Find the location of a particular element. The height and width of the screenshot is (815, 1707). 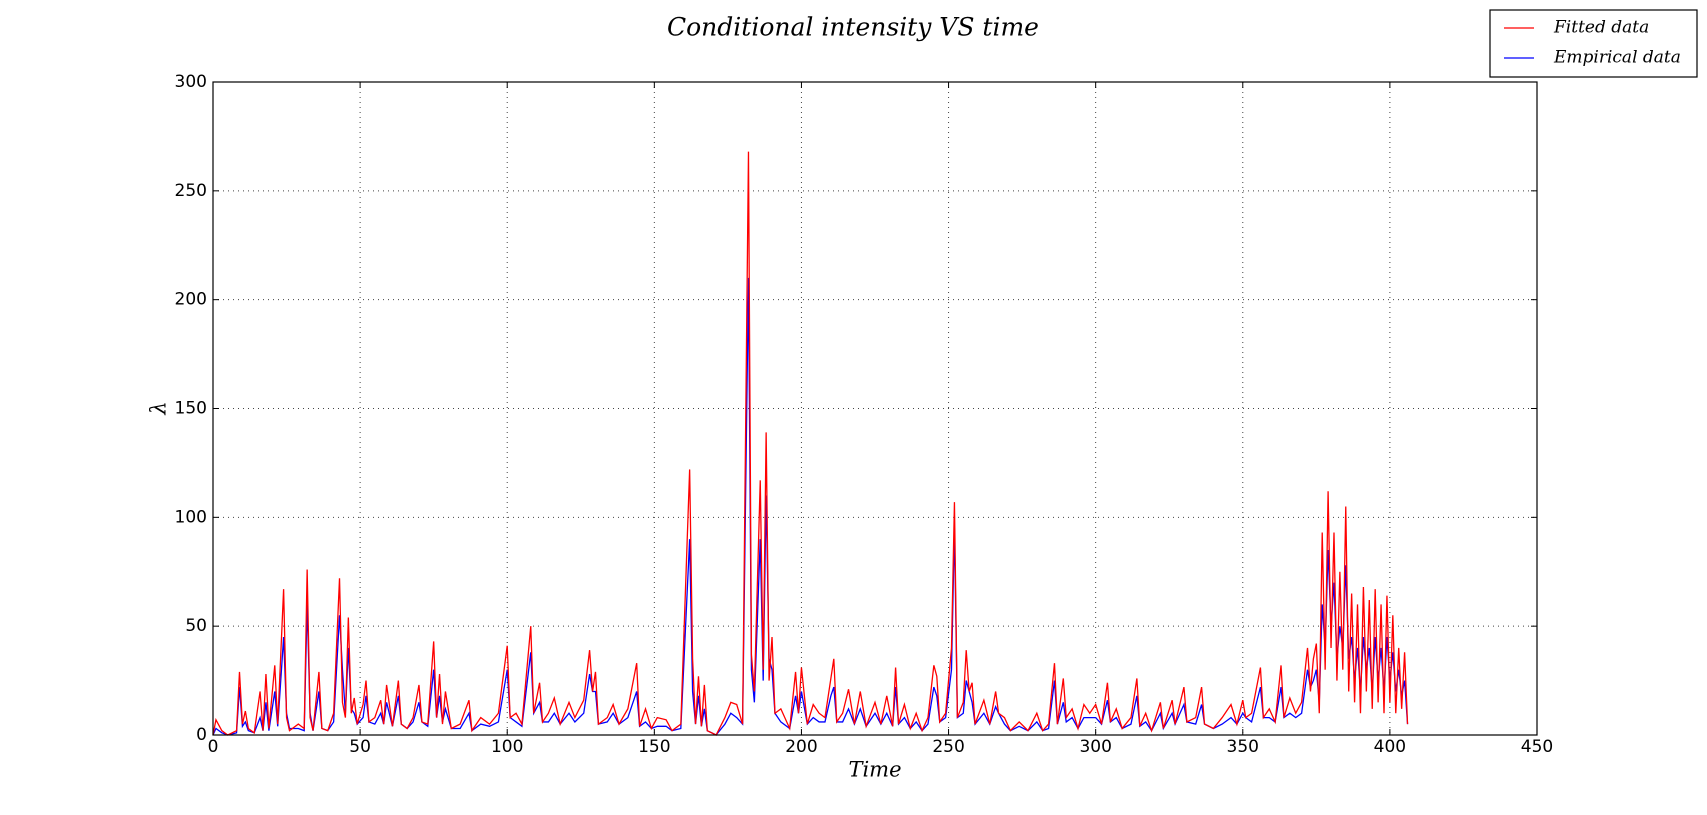

x-tick-label: 100 is located at coordinates (507, 747).